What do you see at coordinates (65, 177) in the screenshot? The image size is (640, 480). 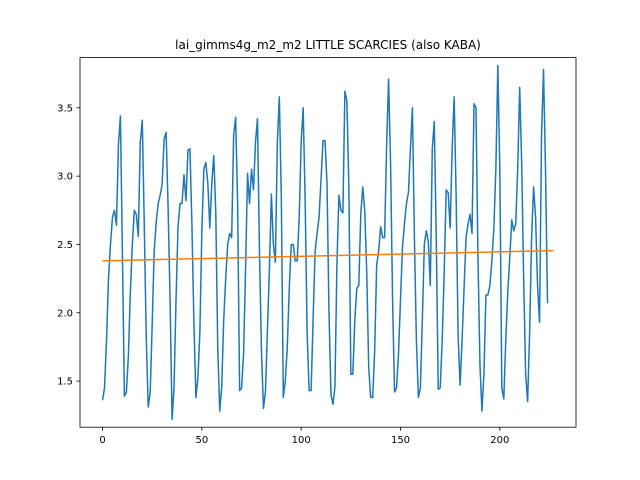 I see `y-tick-label: 3.0` at bounding box center [65, 177].